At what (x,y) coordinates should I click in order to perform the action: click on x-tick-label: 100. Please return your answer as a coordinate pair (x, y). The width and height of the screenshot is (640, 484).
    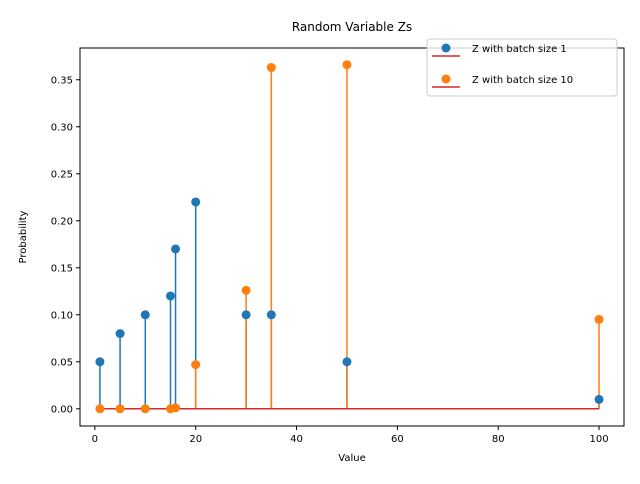
    Looking at the image, I should click on (598, 439).